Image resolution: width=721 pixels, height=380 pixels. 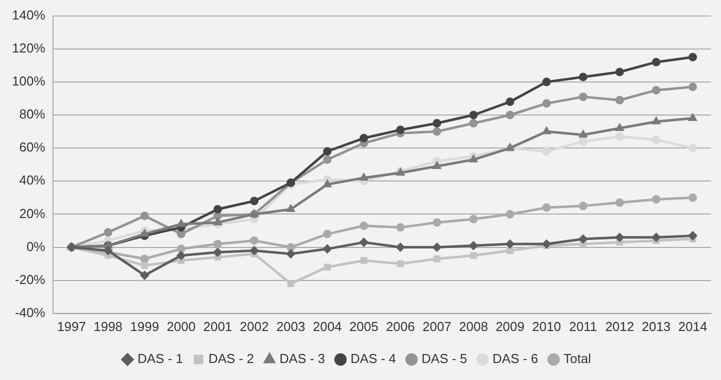 What do you see at coordinates (30, 279) in the screenshot?
I see `y-tick-label: -20%` at bounding box center [30, 279].